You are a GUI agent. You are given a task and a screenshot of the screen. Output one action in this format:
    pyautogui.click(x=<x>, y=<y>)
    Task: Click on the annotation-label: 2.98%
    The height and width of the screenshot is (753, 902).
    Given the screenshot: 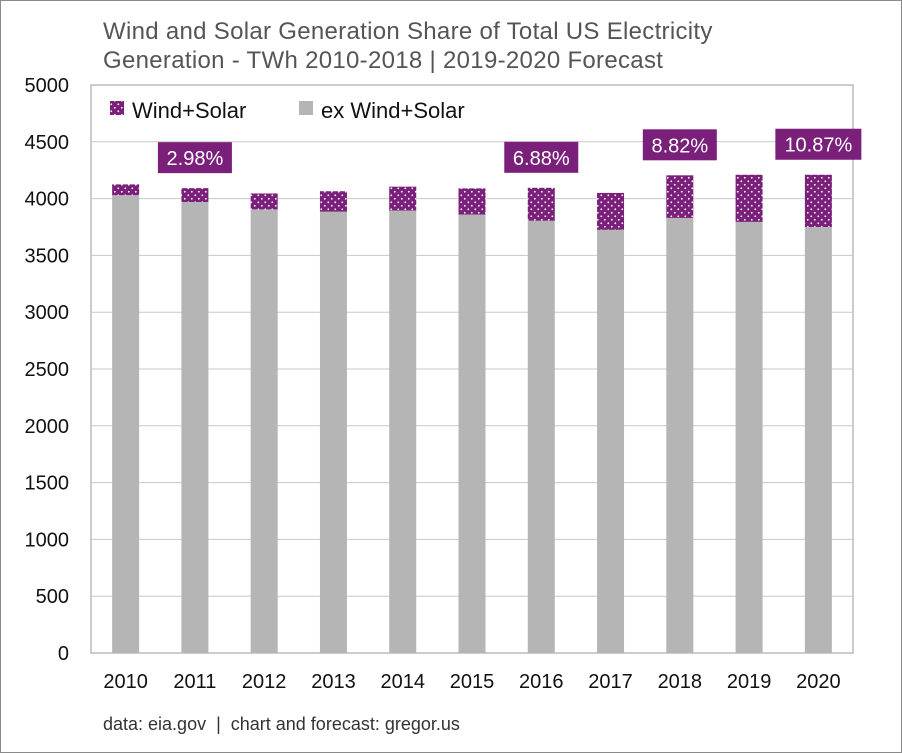 What is the action you would take?
    pyautogui.click(x=195, y=159)
    